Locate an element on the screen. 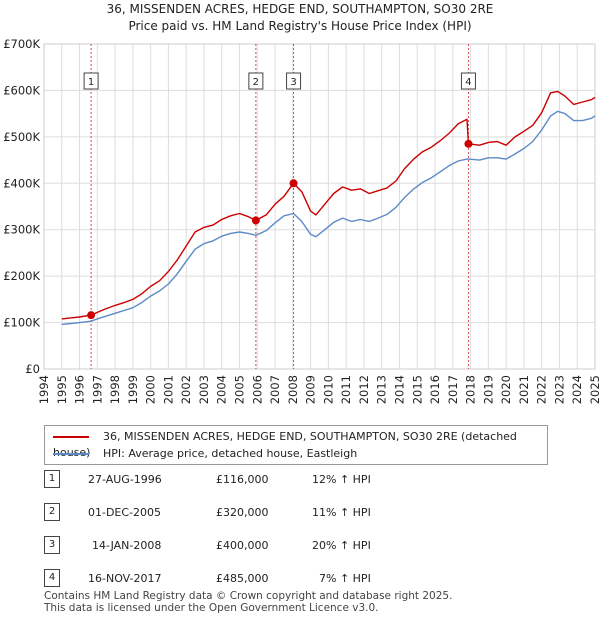 The image size is (600, 620). sale-number-badge: 4 is located at coordinates (52, 578).